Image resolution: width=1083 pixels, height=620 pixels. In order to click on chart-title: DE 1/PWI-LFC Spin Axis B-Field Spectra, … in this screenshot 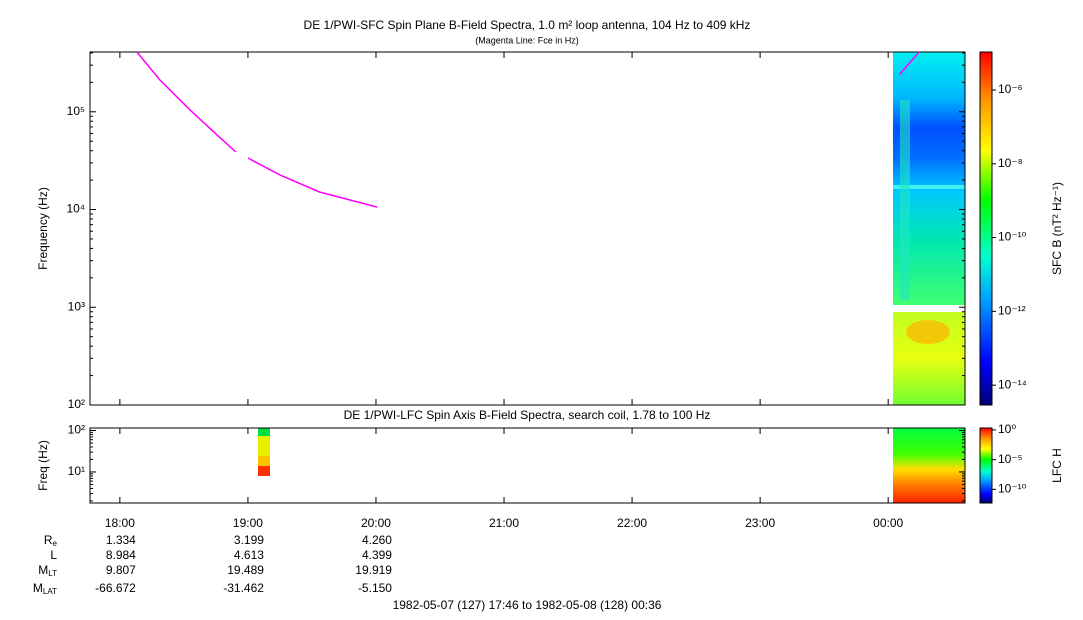, I will do `click(527, 415)`.